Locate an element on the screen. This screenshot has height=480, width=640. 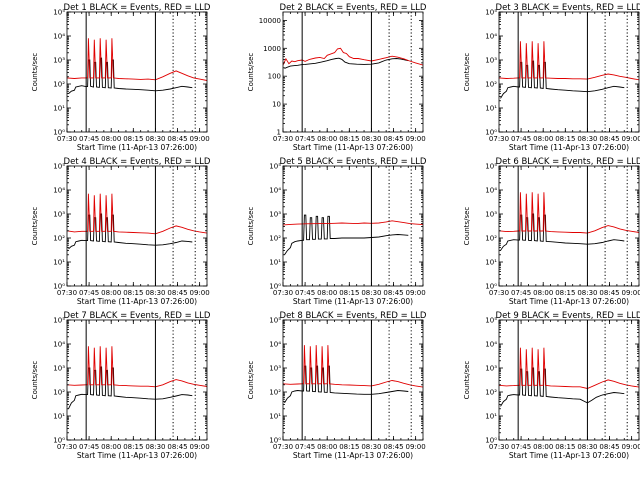
panel-title: Det 5 BLACK = Events, RED = LLD is located at coordinates (353, 162).